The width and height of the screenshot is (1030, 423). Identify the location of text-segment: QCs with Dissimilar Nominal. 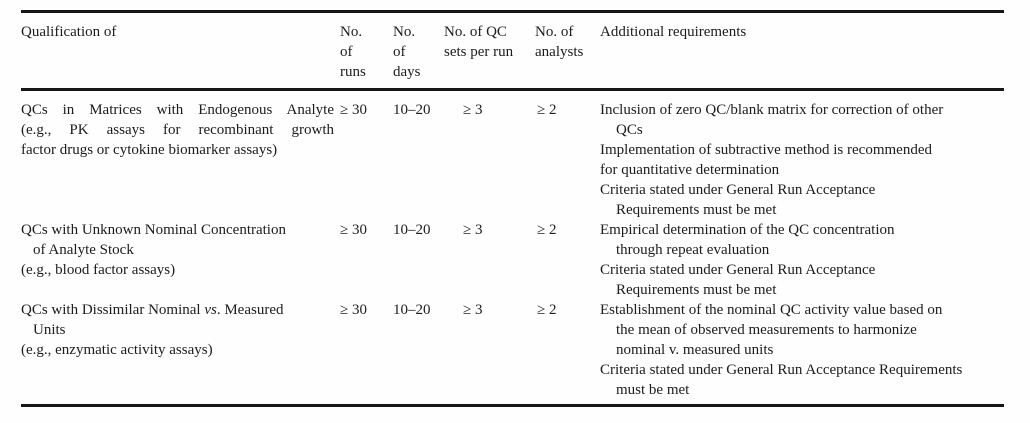
(113, 310).